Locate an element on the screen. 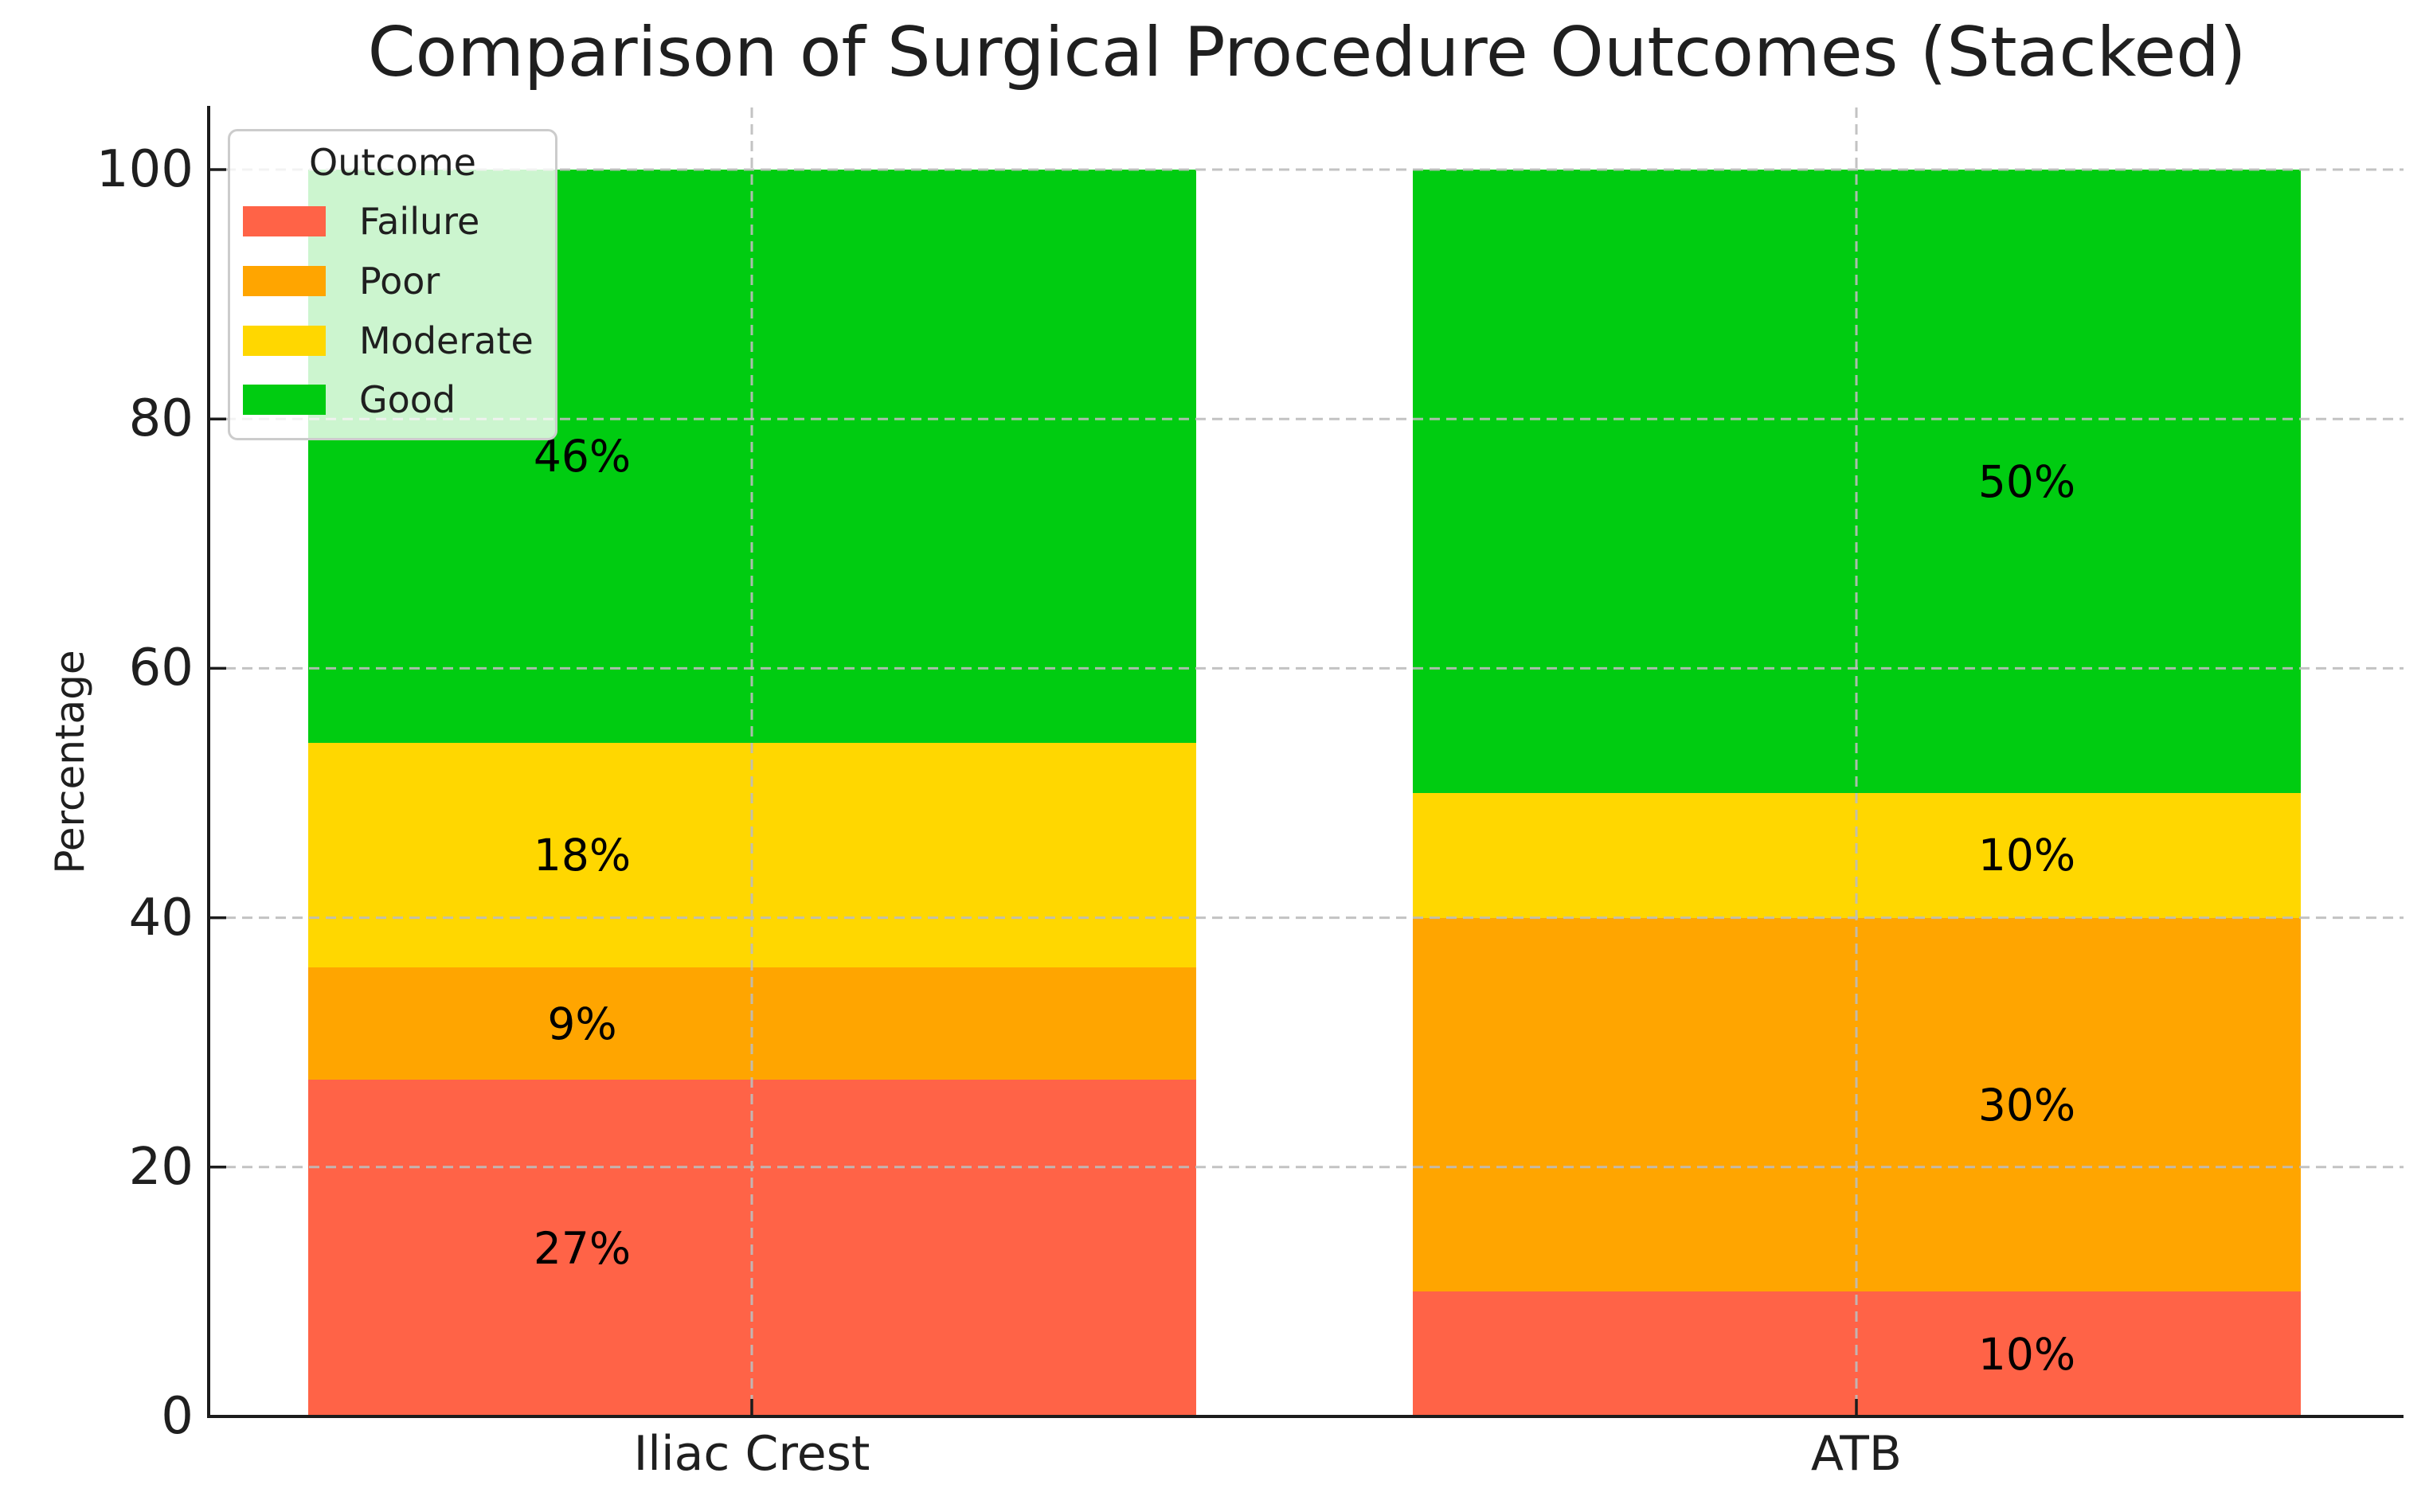 The width and height of the screenshot is (2429, 1512). legend-item-moderate: Moderate is located at coordinates (396, 340).